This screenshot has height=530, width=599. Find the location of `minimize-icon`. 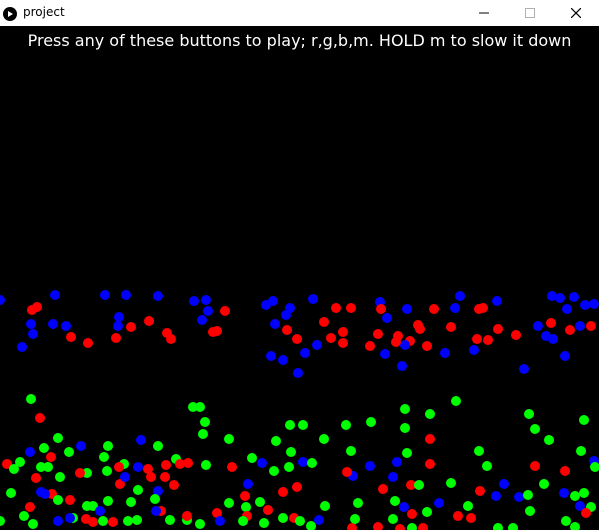

minimize-icon is located at coordinates (484, 13).